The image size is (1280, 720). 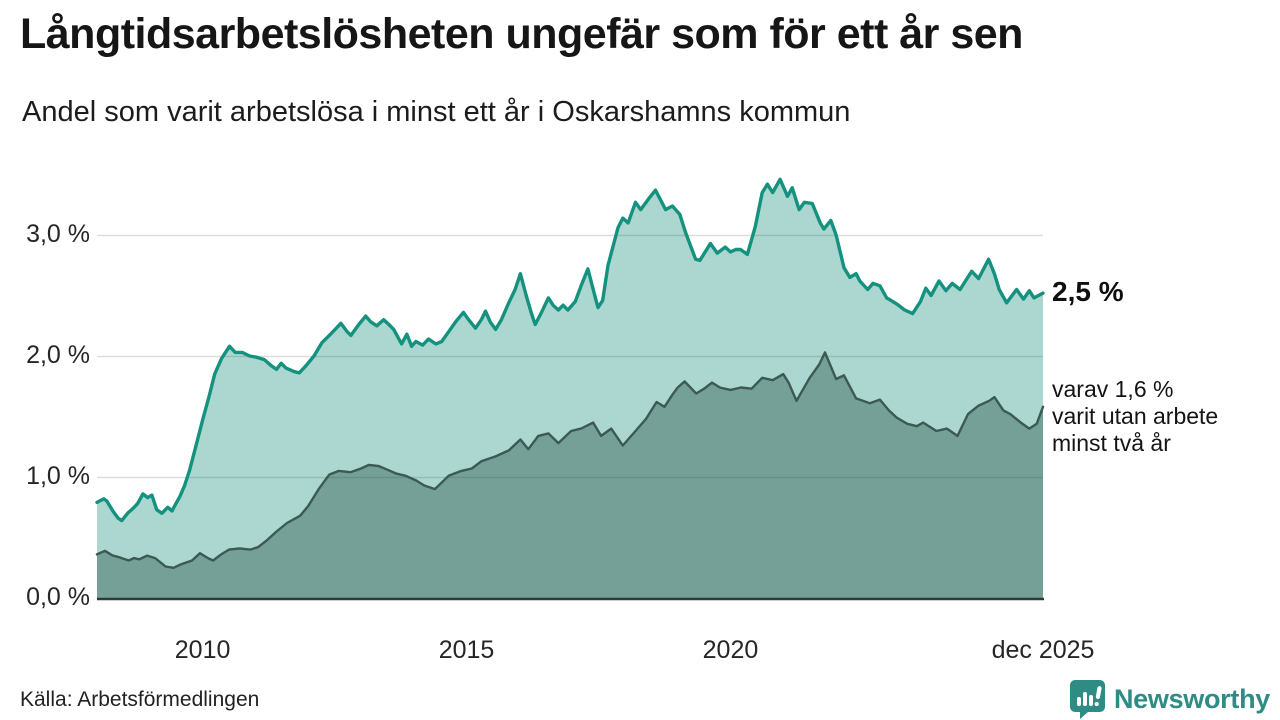 I want to click on x-axis-label-dec-2025: dec 2025, so click(x=1043, y=650).